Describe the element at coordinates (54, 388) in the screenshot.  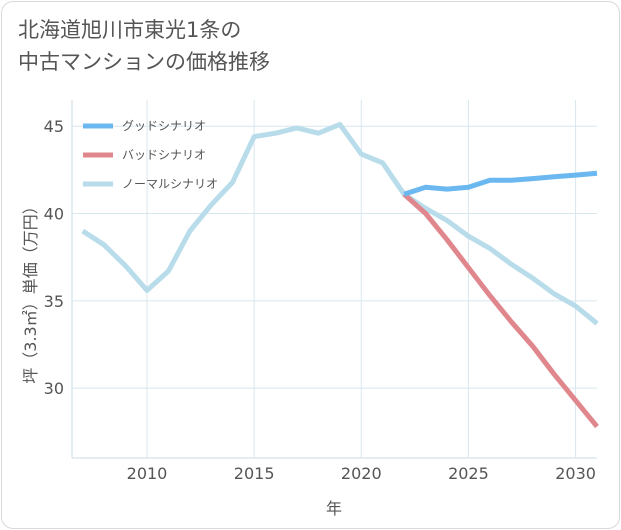
I see `y-tick-label: 30` at that location.